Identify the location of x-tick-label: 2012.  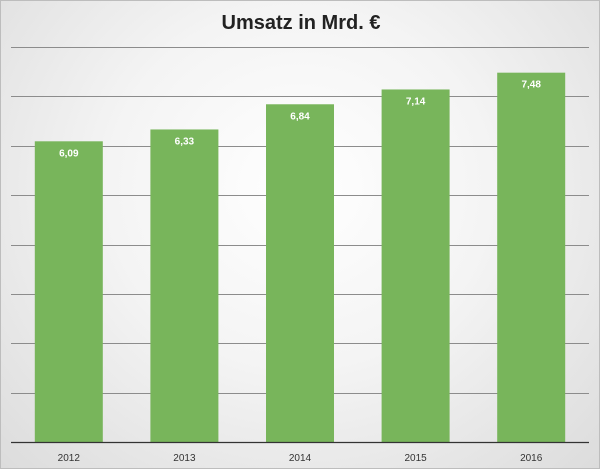
(69, 458).